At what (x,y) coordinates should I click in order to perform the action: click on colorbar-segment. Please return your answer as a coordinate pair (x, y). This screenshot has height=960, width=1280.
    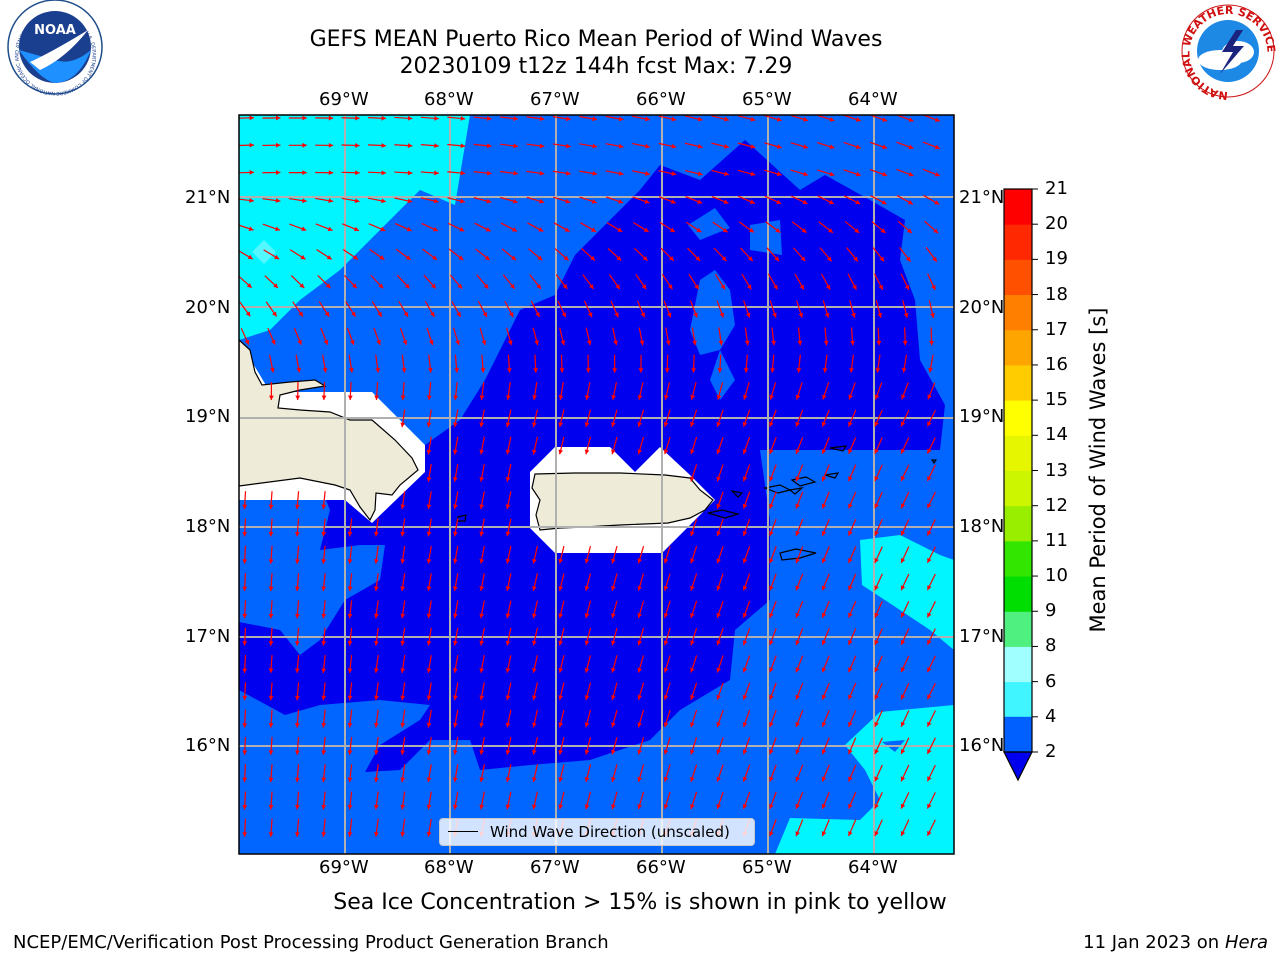
    Looking at the image, I should click on (1018, 594).